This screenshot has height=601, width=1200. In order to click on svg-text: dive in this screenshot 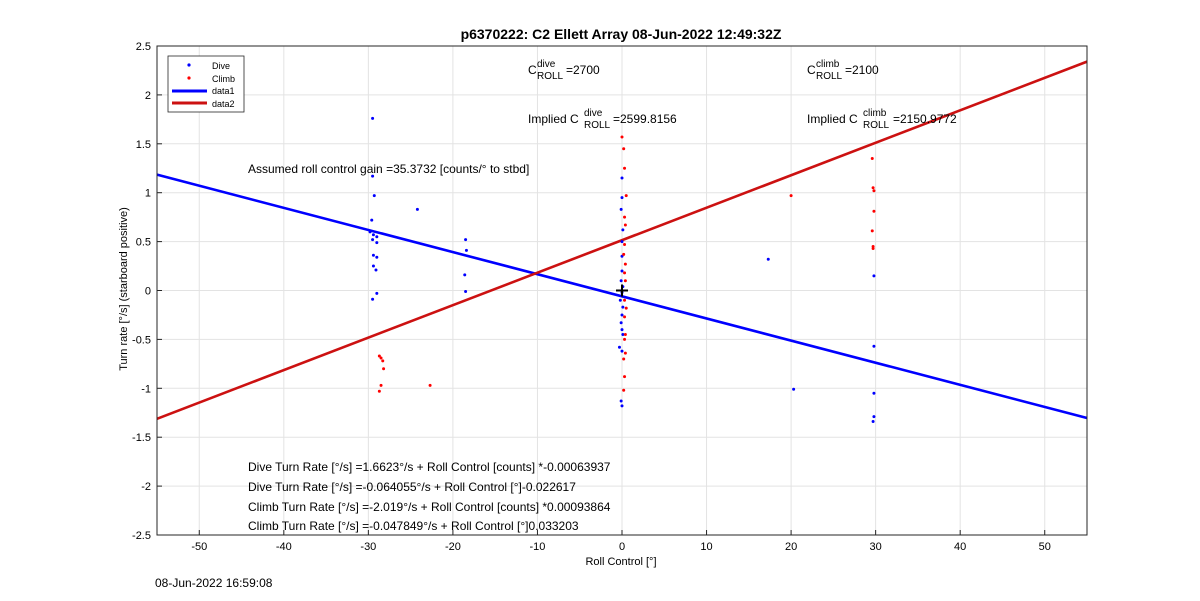, I will do `click(546, 64)`.